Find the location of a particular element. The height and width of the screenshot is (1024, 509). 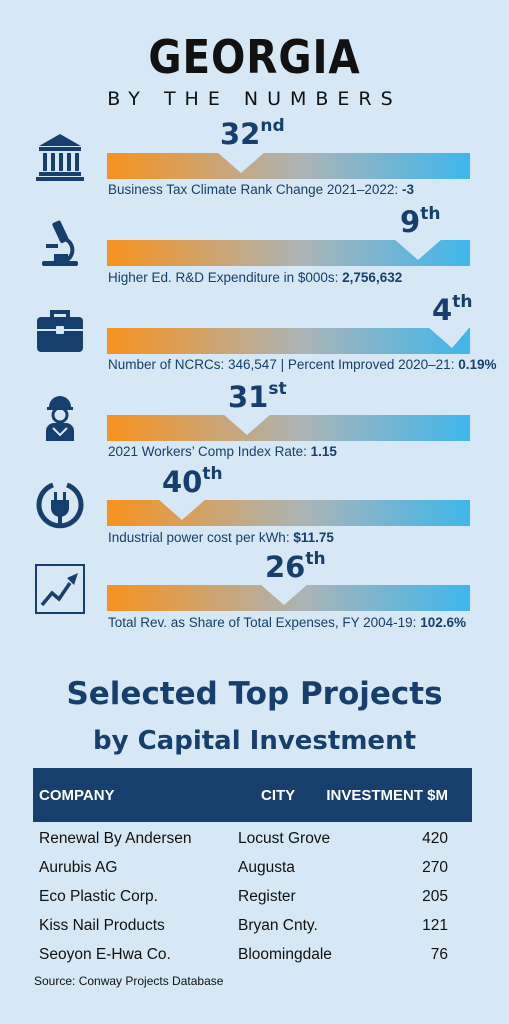

page-subtitle: BY THE NUMBERS is located at coordinates (254, 99).